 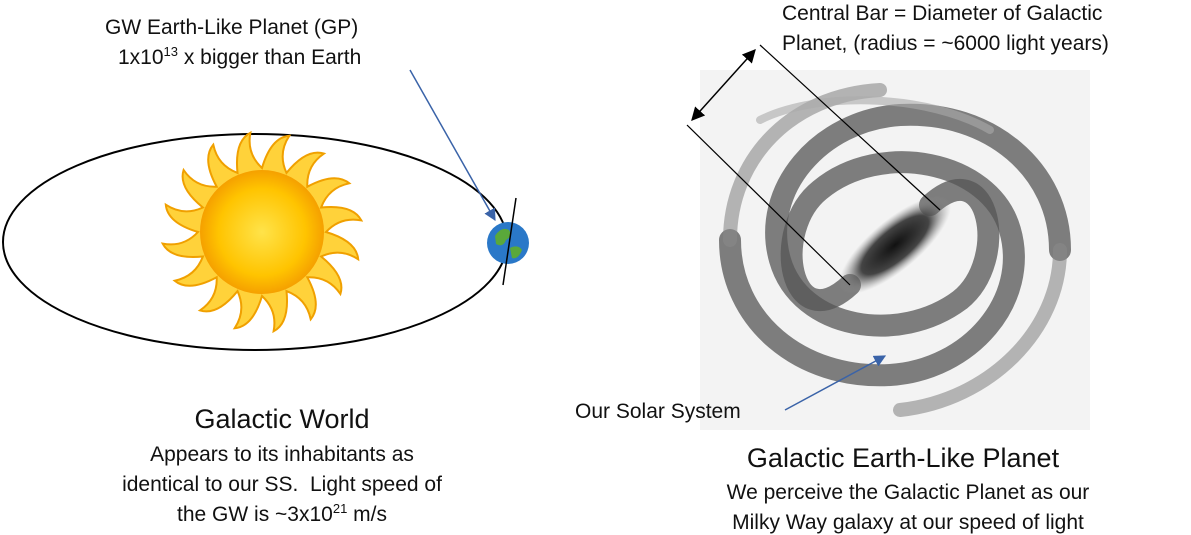 What do you see at coordinates (908, 492) in the screenshot?
I see `caption: We perceive the Galactic Planet as our` at bounding box center [908, 492].